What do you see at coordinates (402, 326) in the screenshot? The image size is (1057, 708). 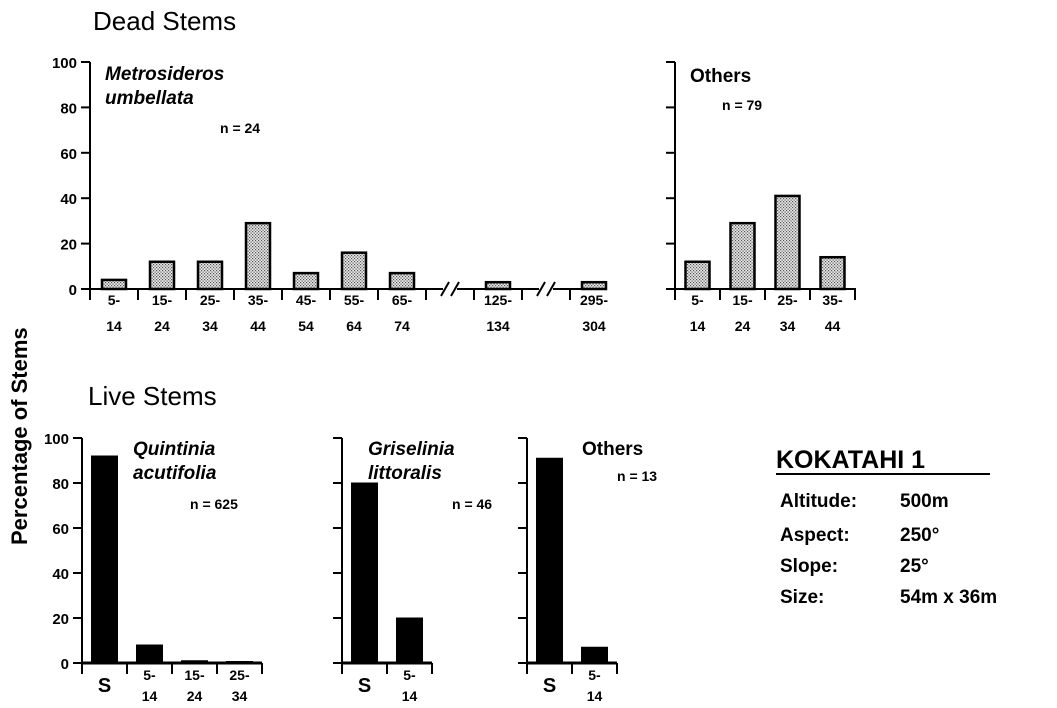 I see `x-category-label: 74` at bounding box center [402, 326].